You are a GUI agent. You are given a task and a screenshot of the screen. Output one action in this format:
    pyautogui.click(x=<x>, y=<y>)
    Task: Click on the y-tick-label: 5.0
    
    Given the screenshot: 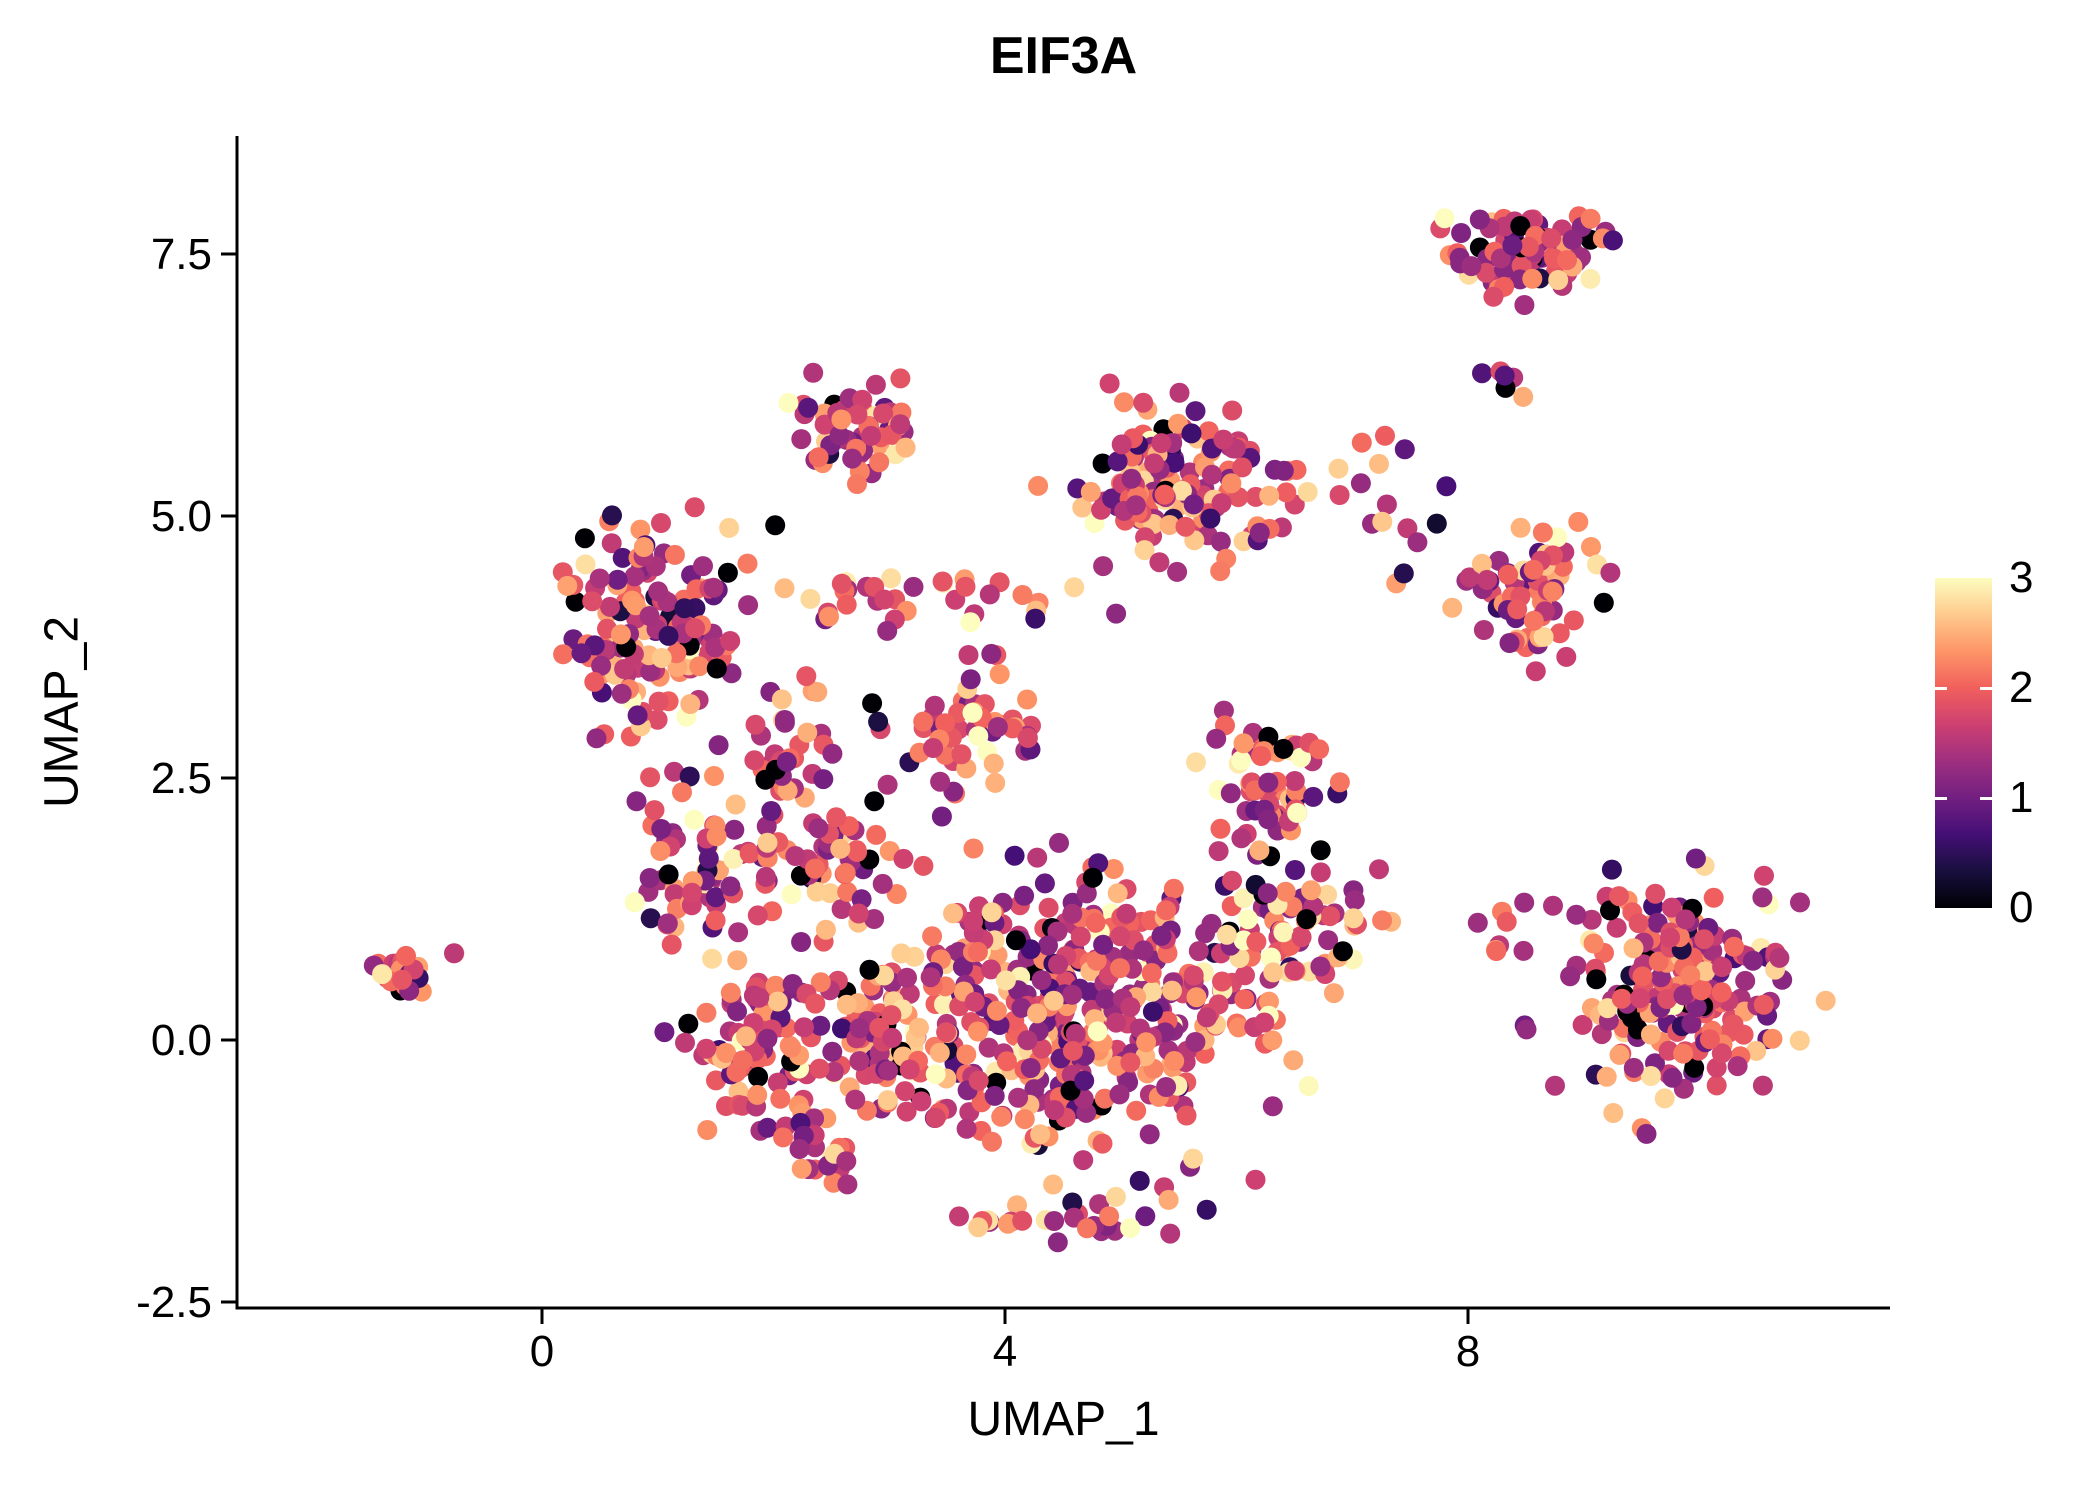 What is the action you would take?
    pyautogui.click(x=181, y=516)
    